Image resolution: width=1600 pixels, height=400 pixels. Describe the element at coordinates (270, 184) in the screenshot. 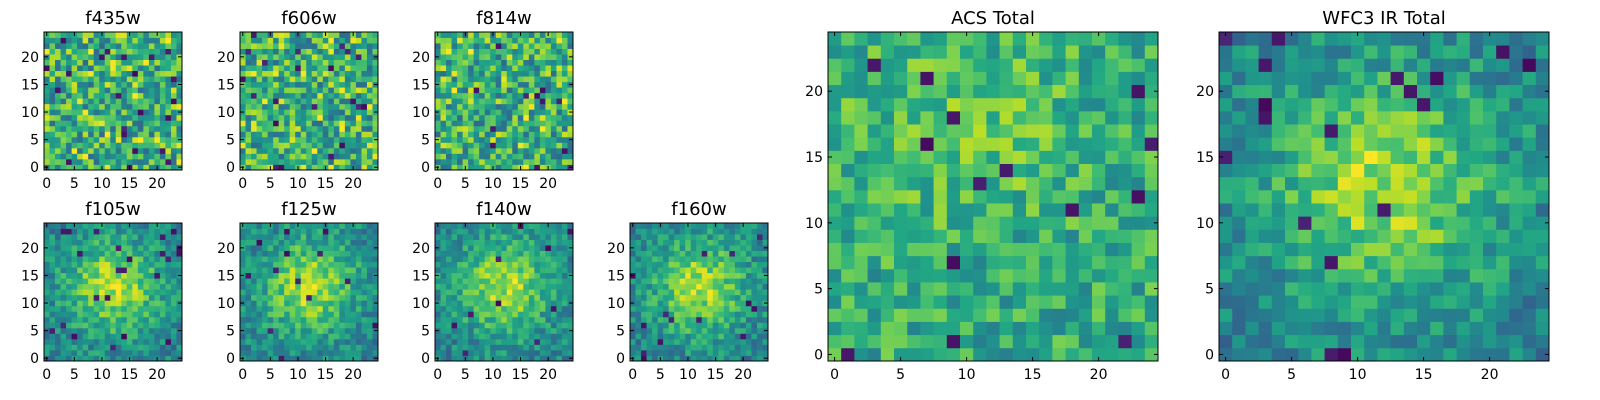

I see `x-tick-label: 5` at that location.